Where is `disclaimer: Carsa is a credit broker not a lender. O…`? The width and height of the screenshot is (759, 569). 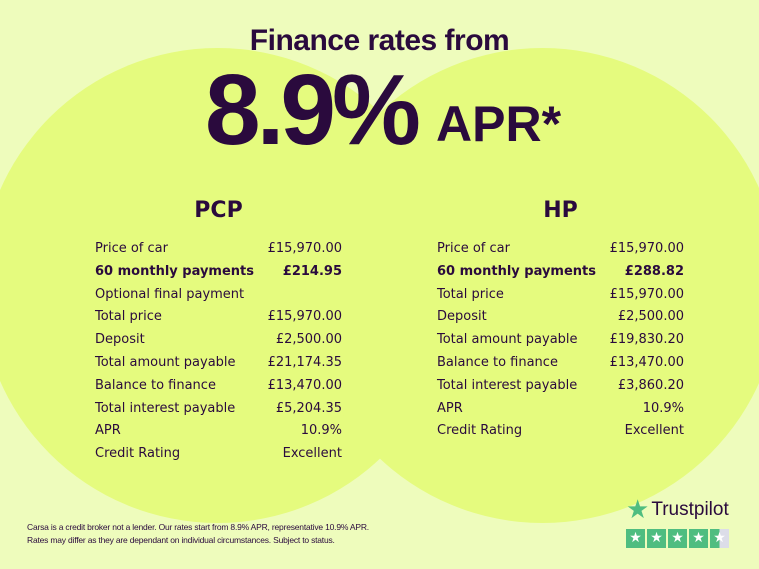 disclaimer: Carsa is a credit broker not a lender. O… is located at coordinates (198, 534).